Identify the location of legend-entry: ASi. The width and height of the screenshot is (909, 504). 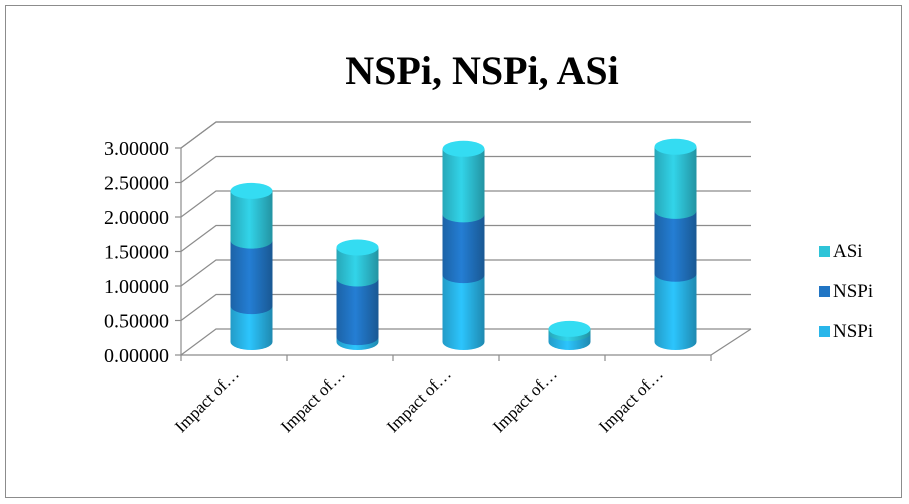
(848, 251).